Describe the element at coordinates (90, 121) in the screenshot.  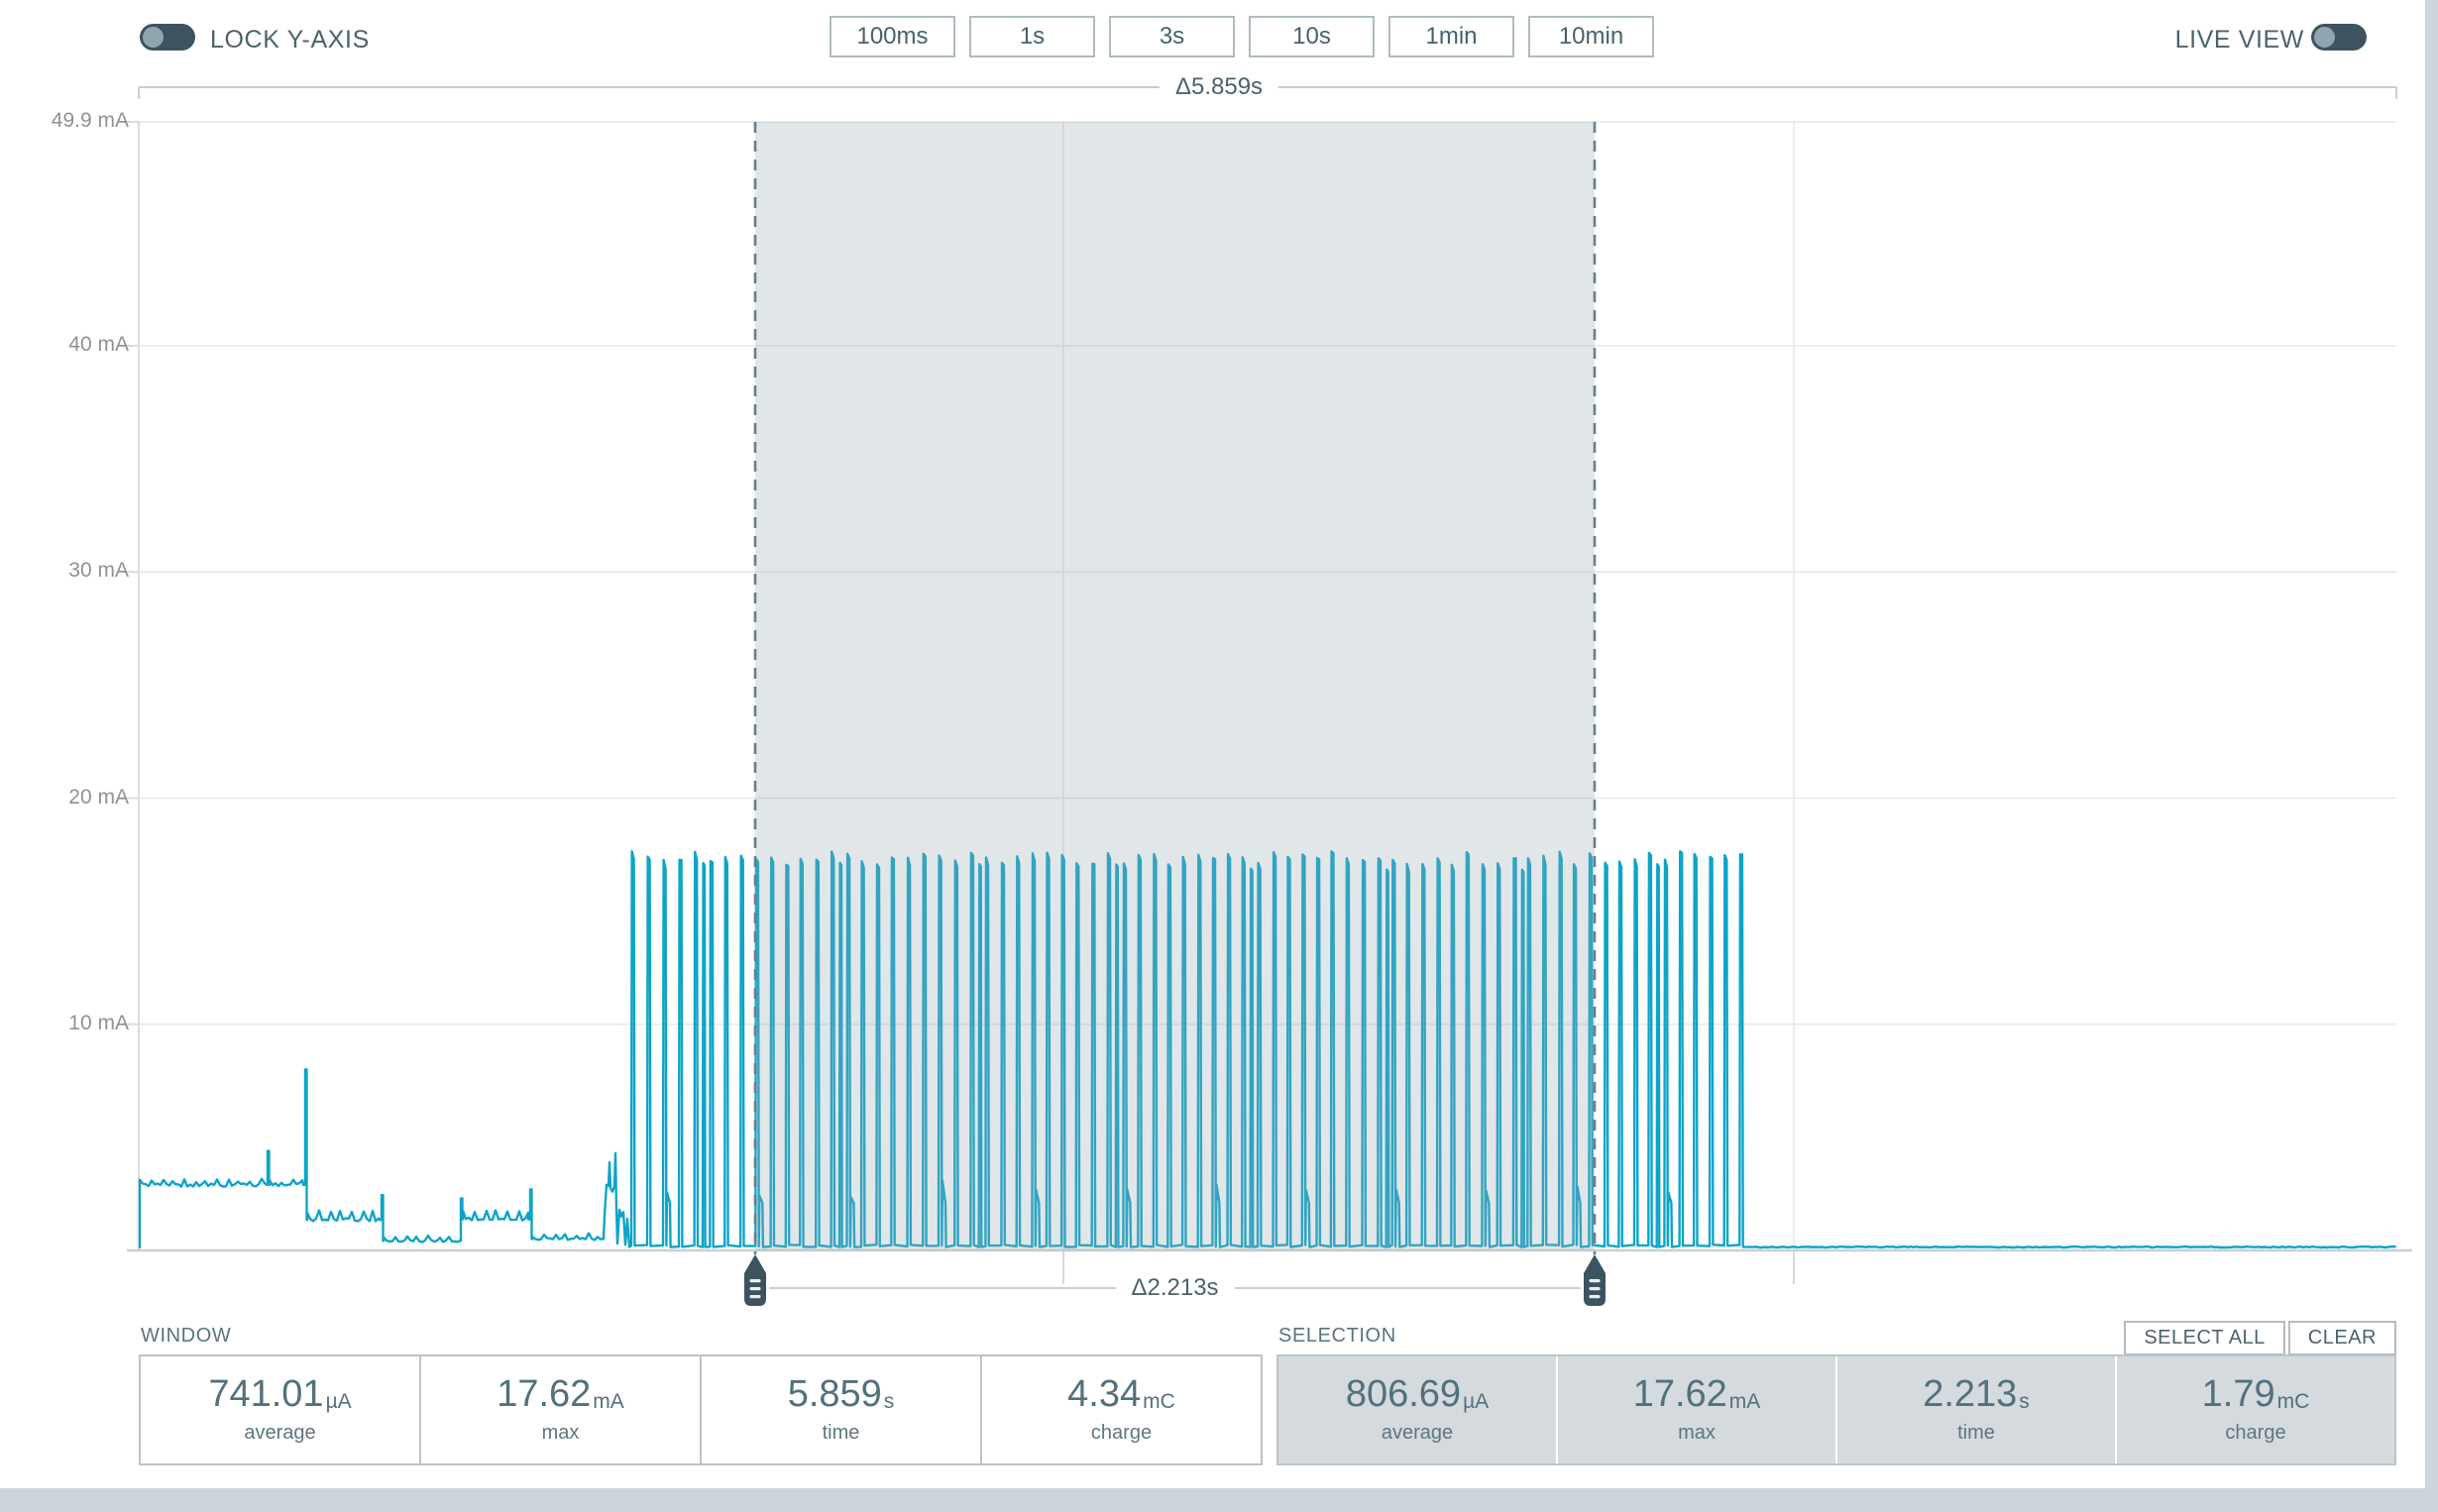
I see `y-axis-tick-label: 49.9 mA` at that location.